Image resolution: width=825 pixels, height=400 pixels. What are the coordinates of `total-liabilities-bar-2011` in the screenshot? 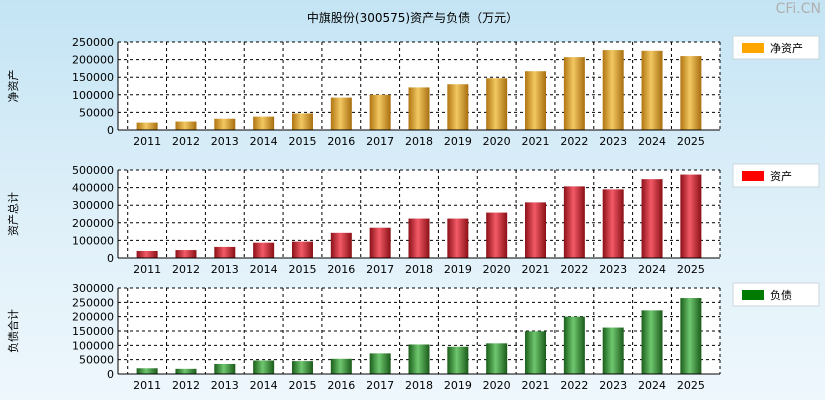 It's located at (147, 371).